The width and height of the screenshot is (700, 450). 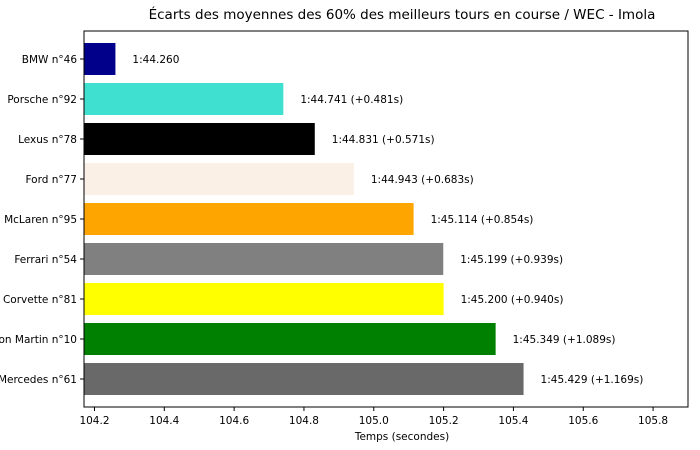 What do you see at coordinates (351, 100) in the screenshot?
I see `data-label-1: 1:44.741 (+0.481s)` at bounding box center [351, 100].